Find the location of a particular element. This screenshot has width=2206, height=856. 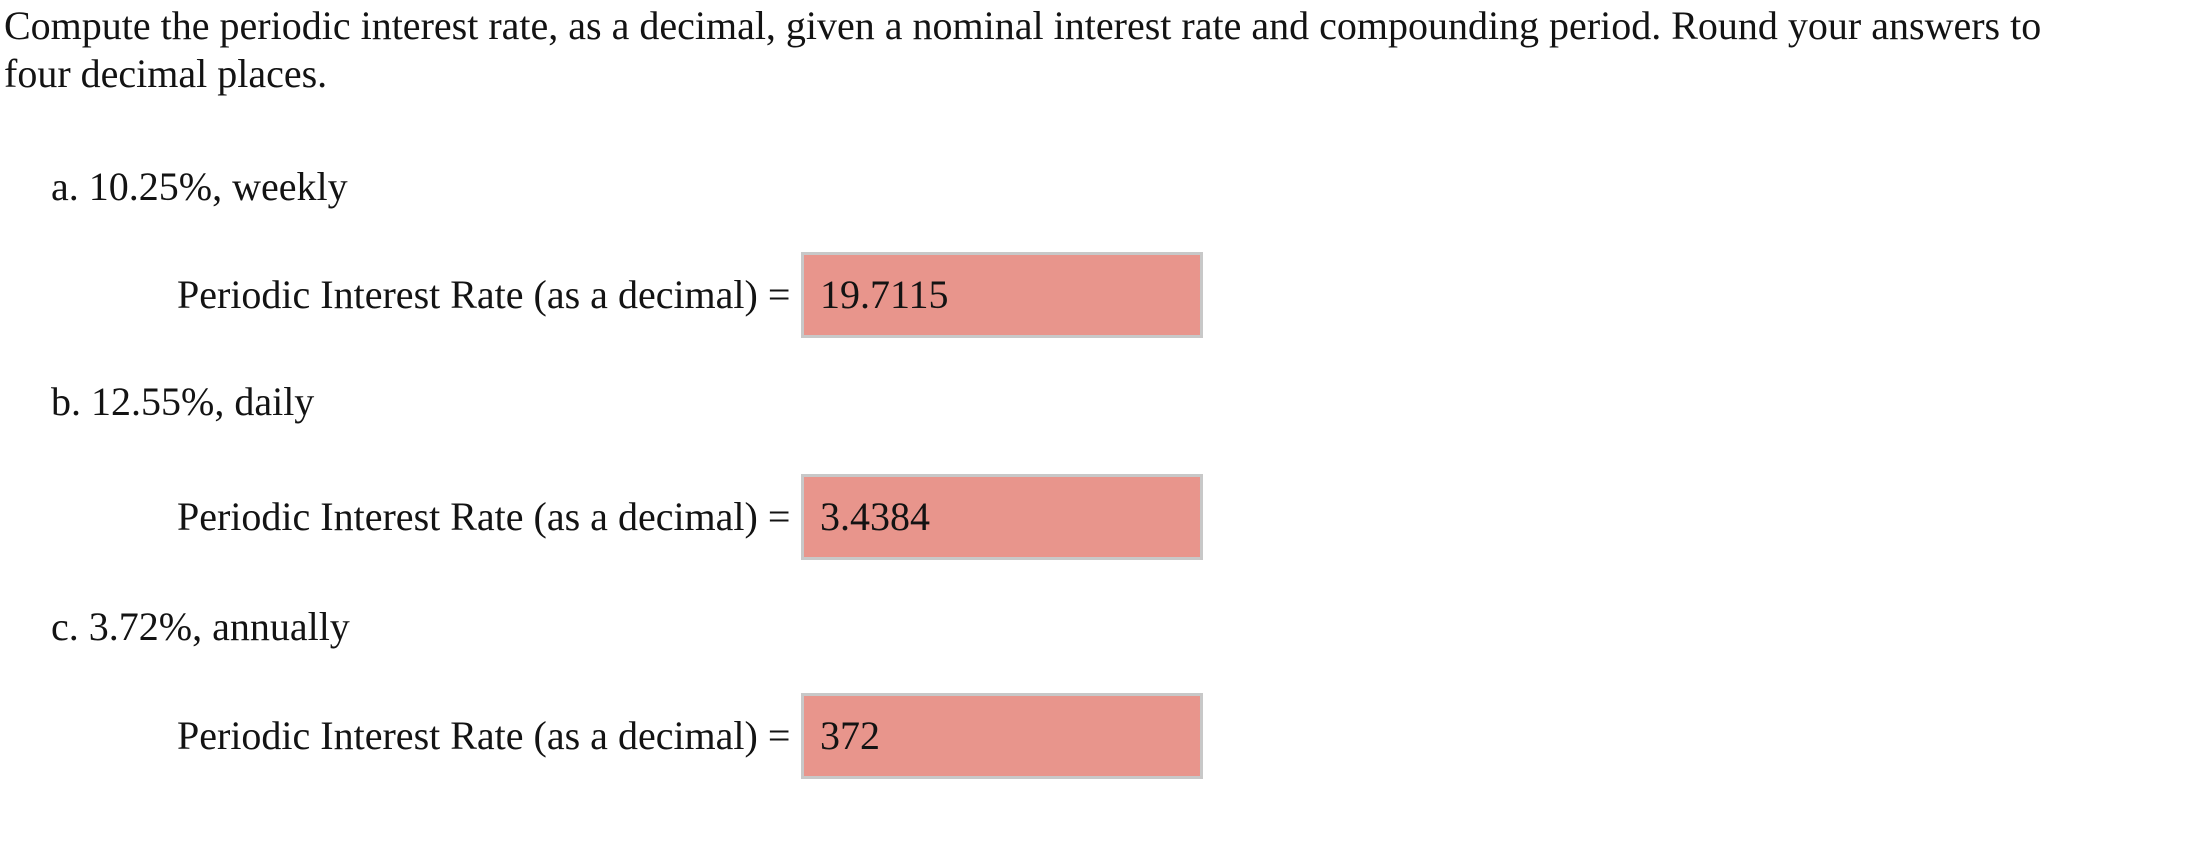

answer-label-c: Periodic Interest Rate (as a decimal) = is located at coordinates (484, 735).